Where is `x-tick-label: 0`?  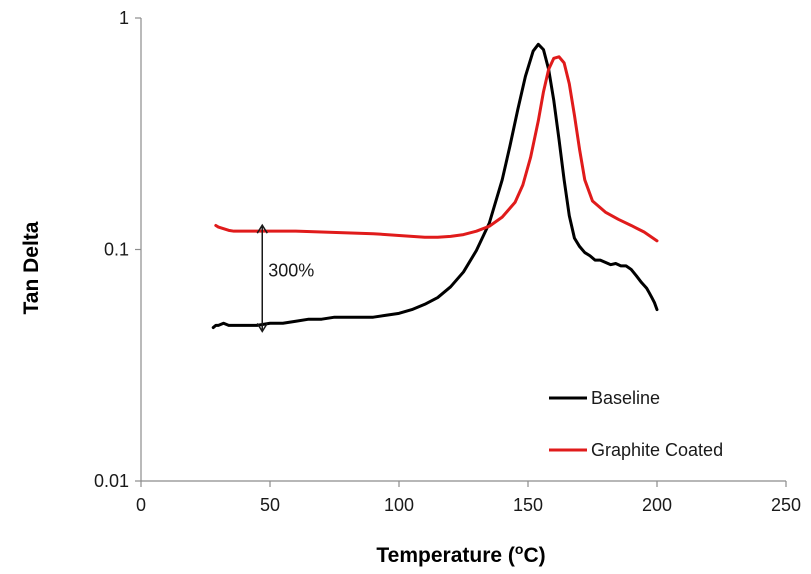
x-tick-label: 0 is located at coordinates (141, 505).